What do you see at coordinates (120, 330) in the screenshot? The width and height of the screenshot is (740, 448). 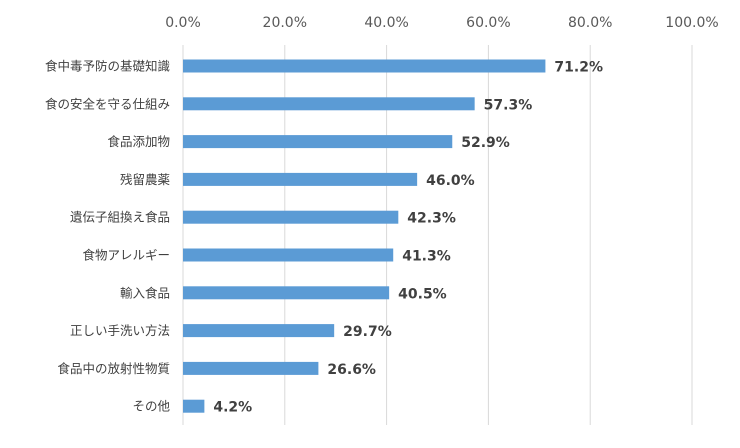 I see `category-label-7: 正しい手洗い方法` at bounding box center [120, 330].